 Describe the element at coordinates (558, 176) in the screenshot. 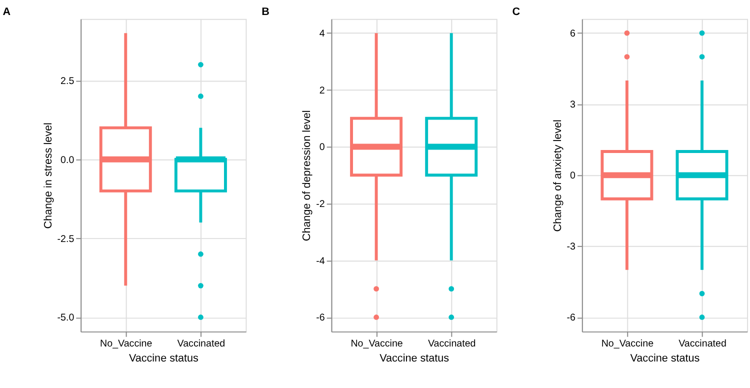

I see `y-axis-title: Change of anxiety level` at that location.